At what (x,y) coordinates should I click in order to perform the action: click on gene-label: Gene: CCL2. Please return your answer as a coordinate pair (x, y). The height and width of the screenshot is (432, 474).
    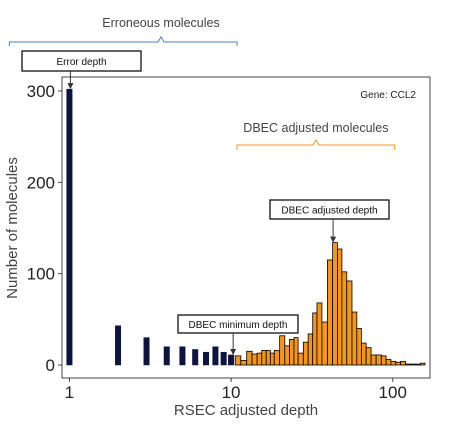
    Looking at the image, I should click on (388, 95).